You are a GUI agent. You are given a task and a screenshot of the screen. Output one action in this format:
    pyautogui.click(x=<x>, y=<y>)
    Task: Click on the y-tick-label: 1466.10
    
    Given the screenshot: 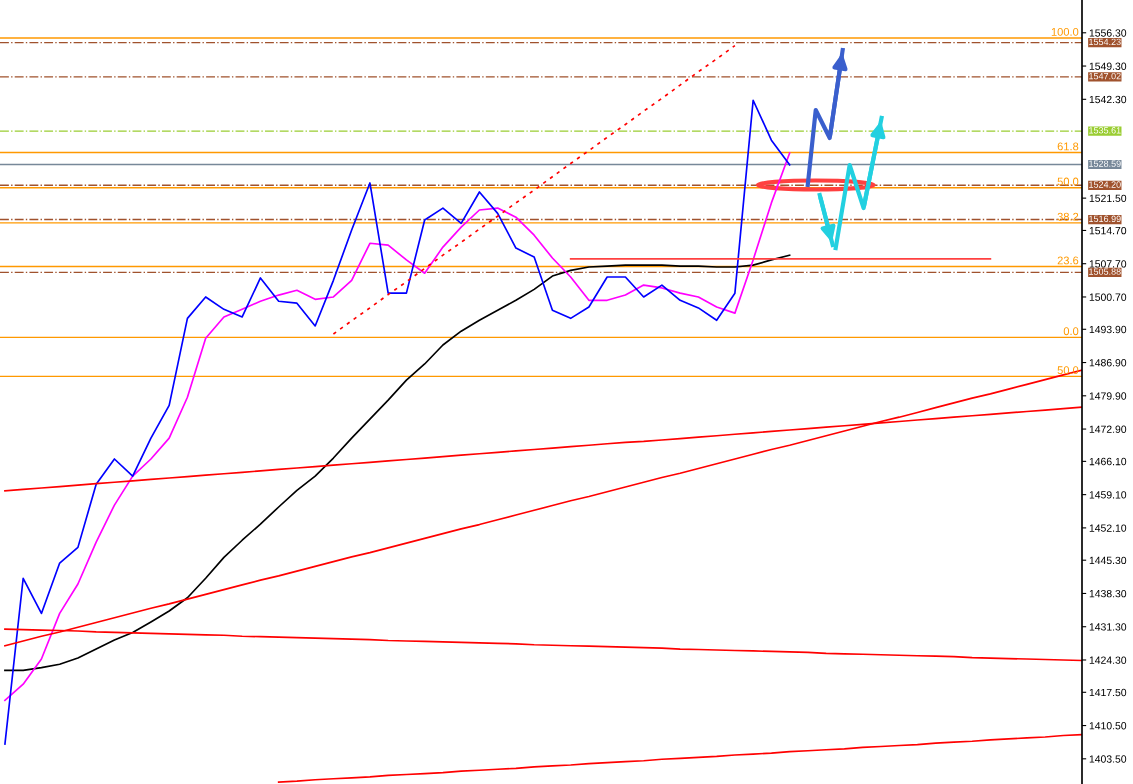 What is the action you would take?
    pyautogui.click(x=1108, y=461)
    